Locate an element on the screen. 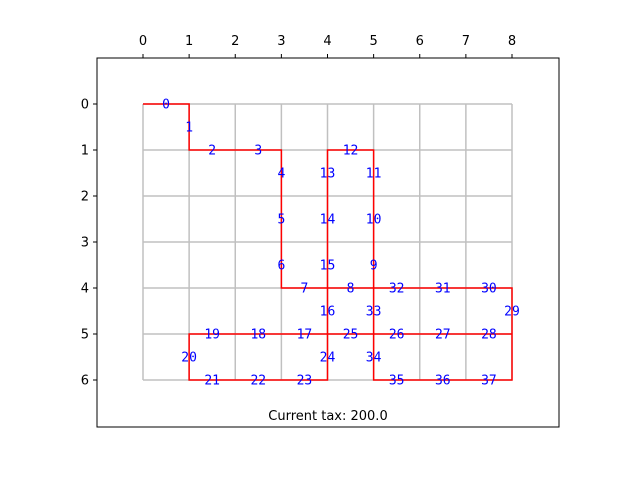 This screenshot has width=640, height=480. edge-label: 21 is located at coordinates (212, 381).